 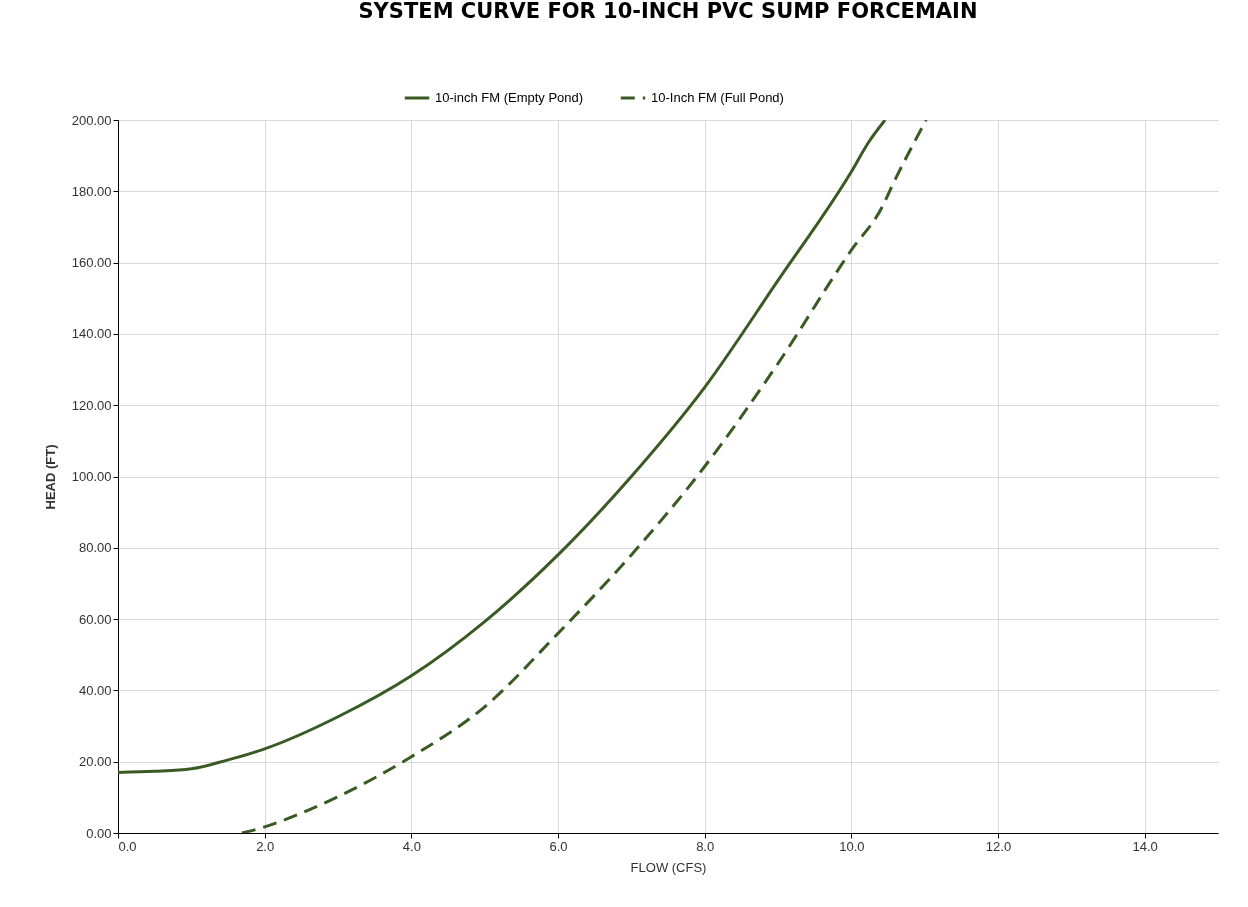 I want to click on y-tick-label: 200.00, so click(x=91, y=120).